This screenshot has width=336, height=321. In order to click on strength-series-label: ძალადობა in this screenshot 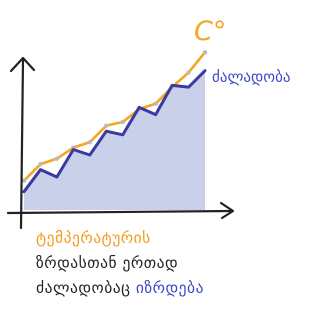, I will do `click(251, 77)`.